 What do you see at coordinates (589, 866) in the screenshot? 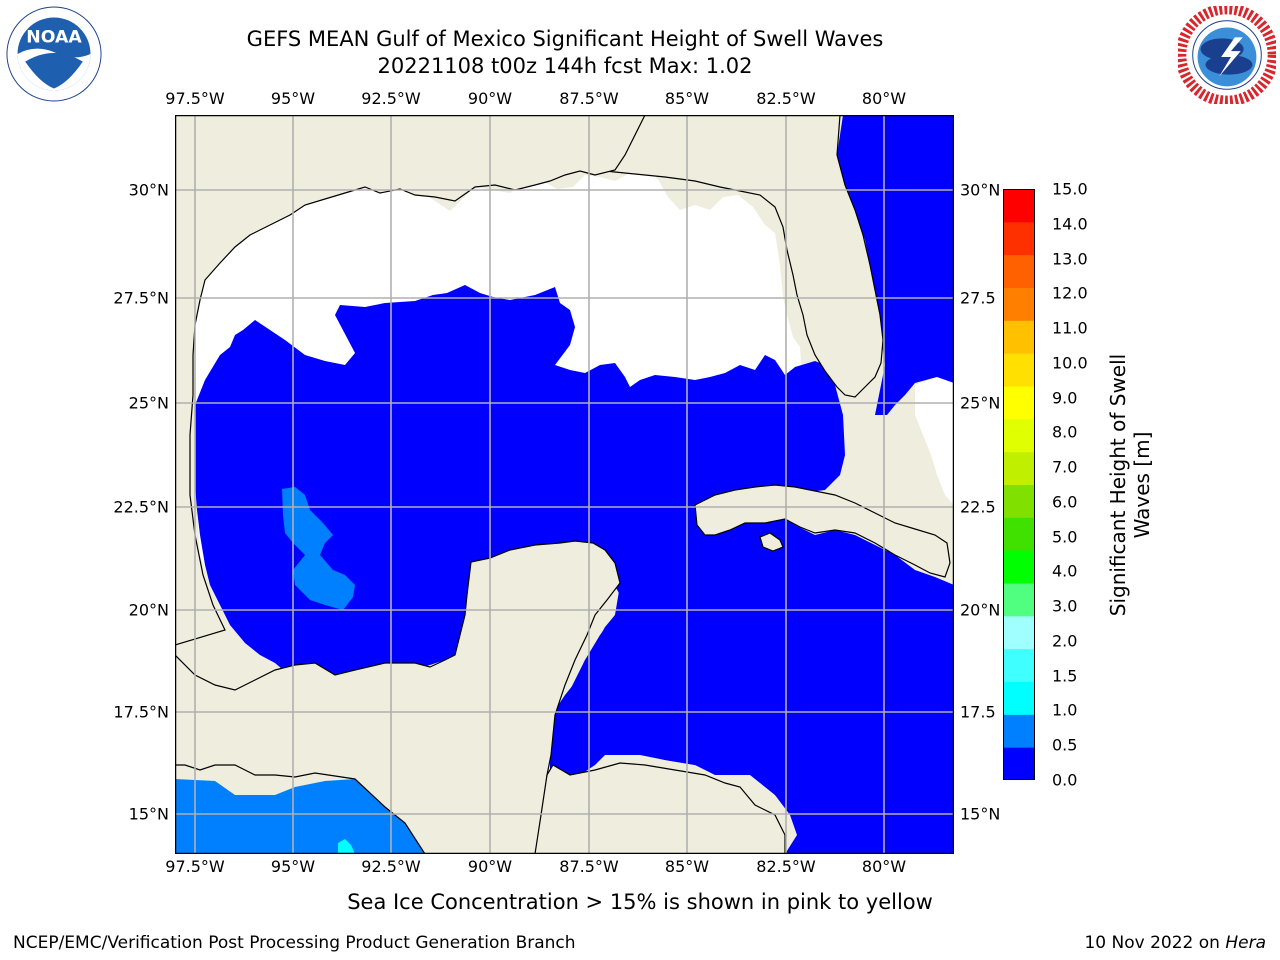
I see `lon-tick-bottom: 87.5°W` at bounding box center [589, 866].